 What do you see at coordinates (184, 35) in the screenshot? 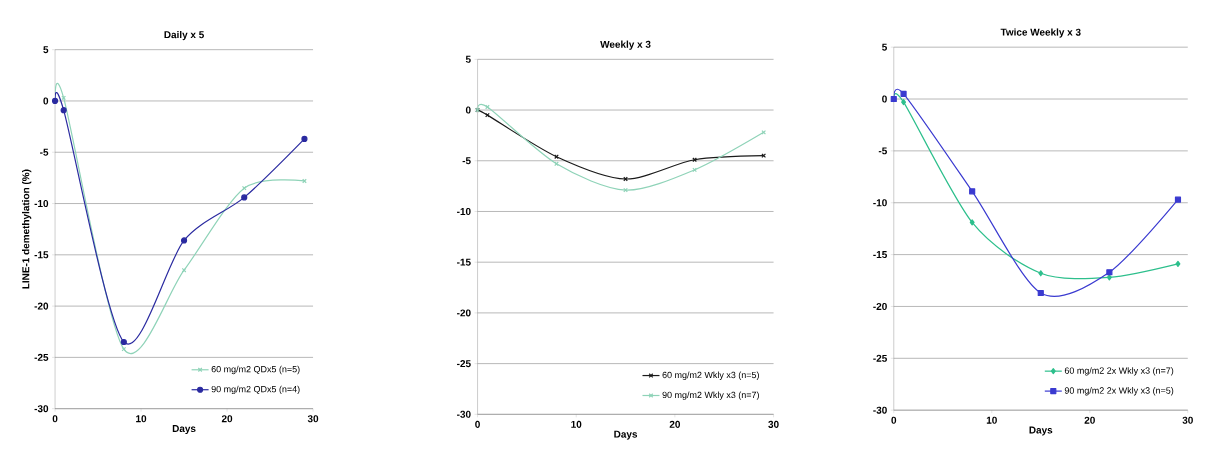
I see `chart-title: Daily x 5` at bounding box center [184, 35].